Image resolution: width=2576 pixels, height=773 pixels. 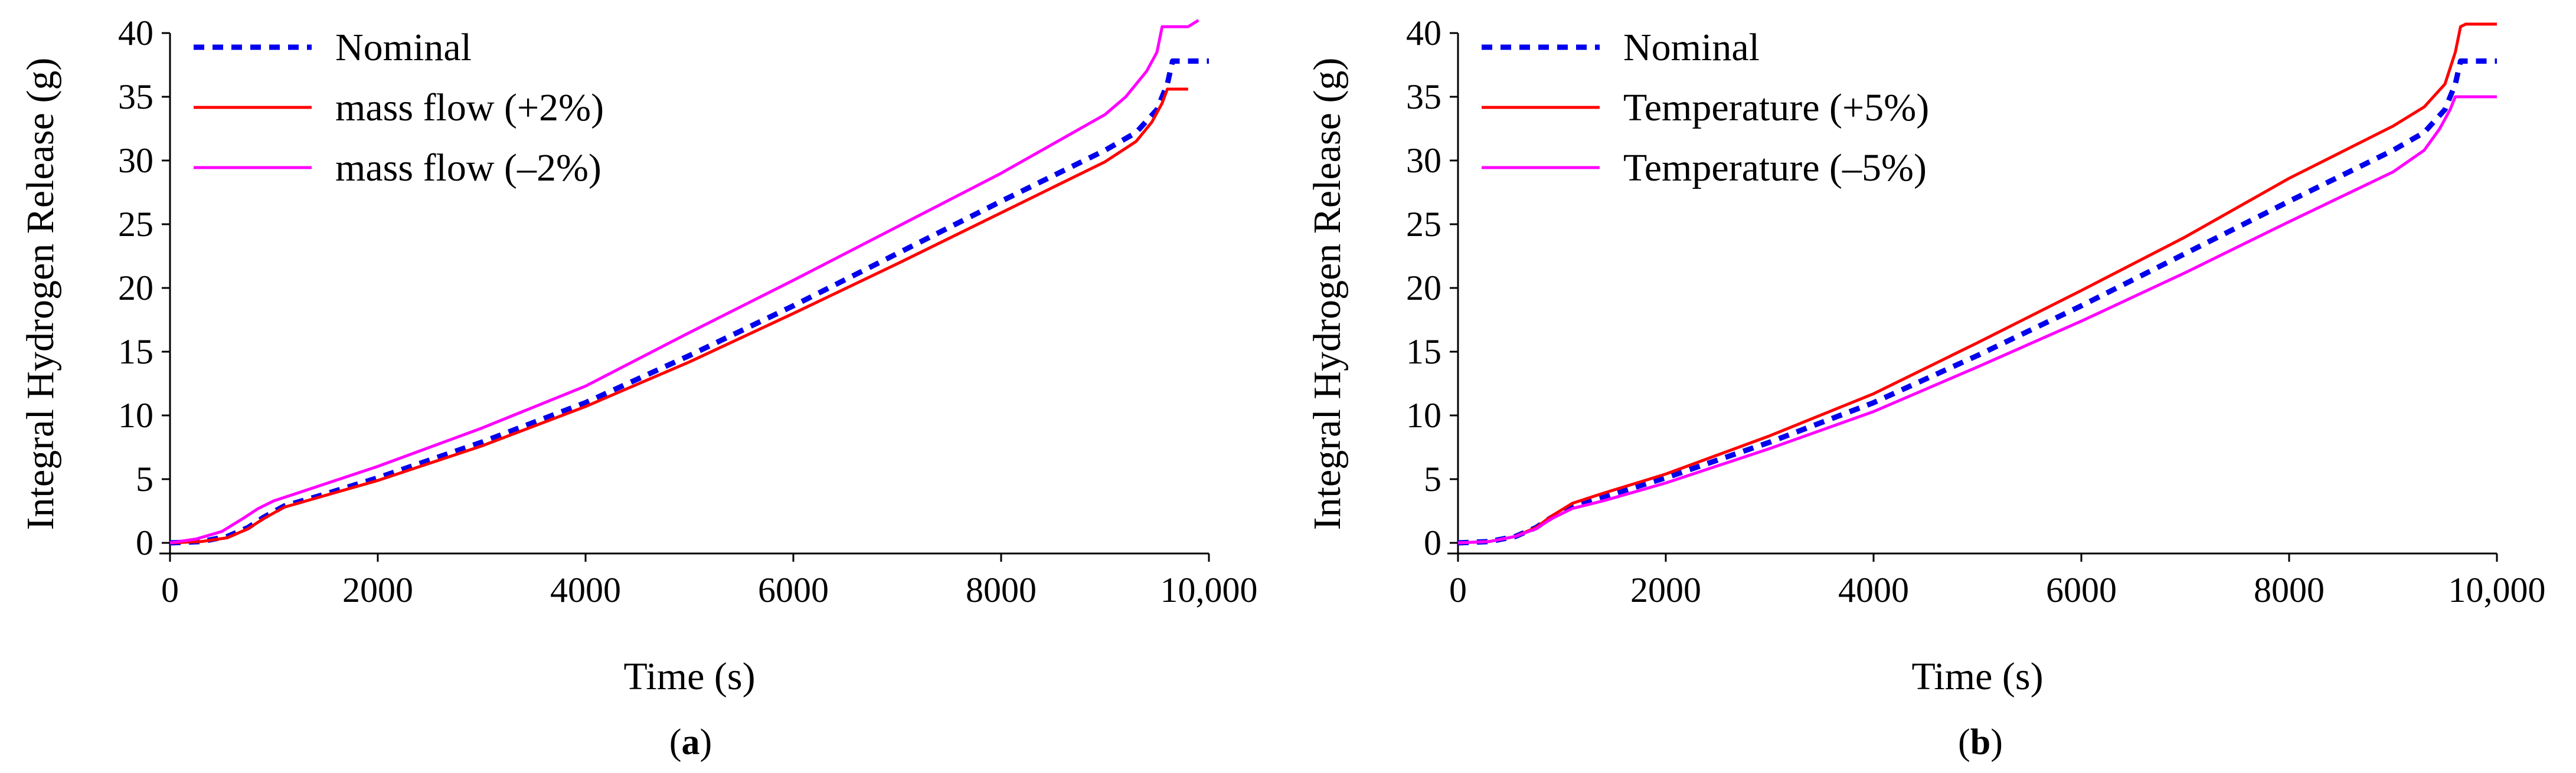 What do you see at coordinates (1776, 107) in the screenshot?
I see `legend-label-2: Temperature (+5%)` at bounding box center [1776, 107].